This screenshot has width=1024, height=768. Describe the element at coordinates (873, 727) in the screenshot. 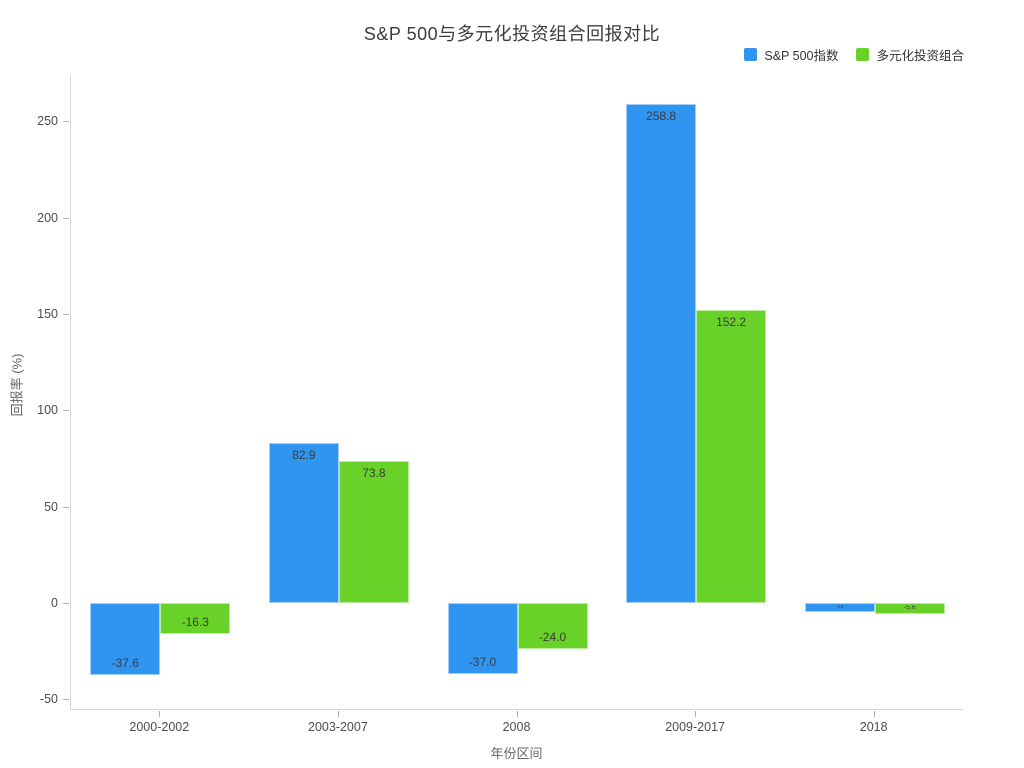

I see `x-tick-label: 2018` at that location.